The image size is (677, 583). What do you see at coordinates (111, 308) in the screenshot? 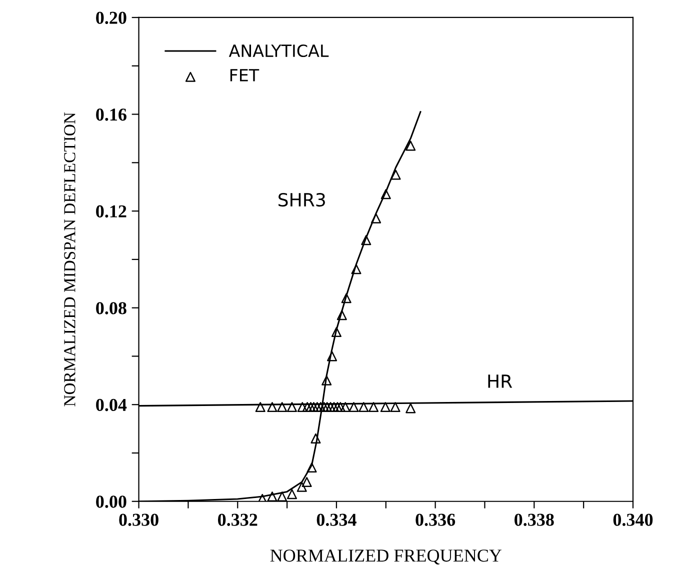
I see `y-tick-label: 0.08` at bounding box center [111, 308].